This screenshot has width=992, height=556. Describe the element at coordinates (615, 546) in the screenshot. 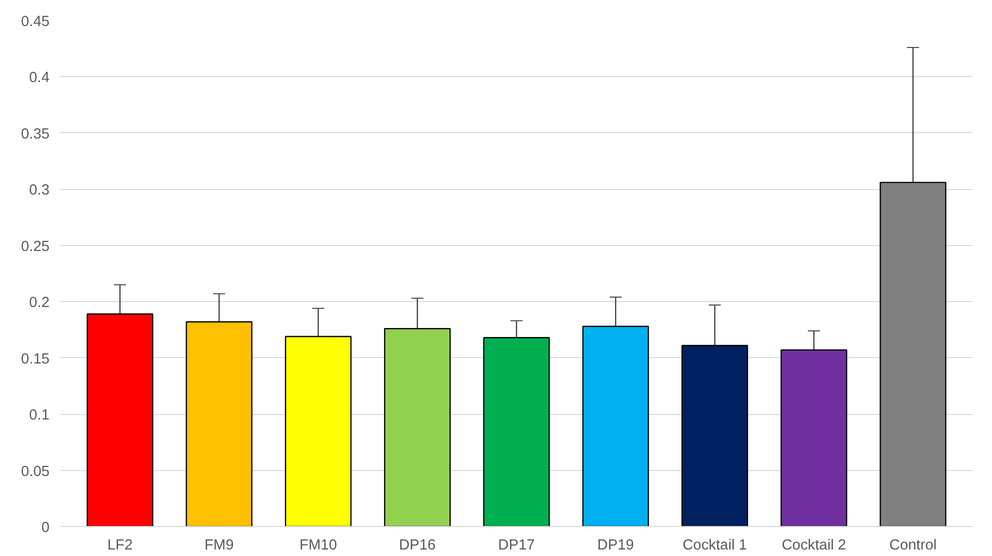

I see `x-tick-label: DP19` at that location.